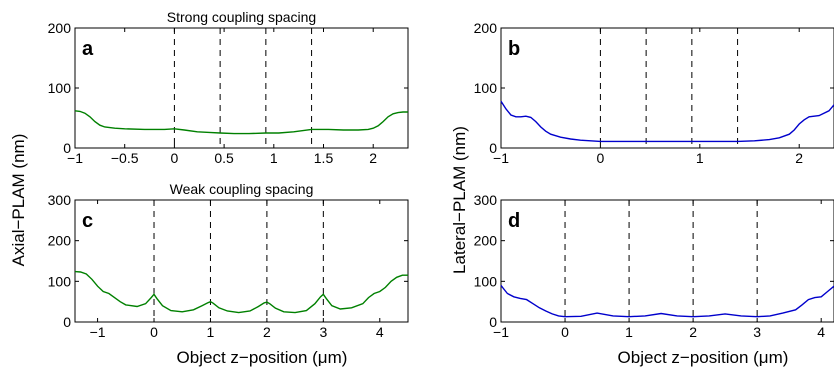  I want to click on y-axis-label-lateral: Lateral−PLAM (nm), so click(459, 200).